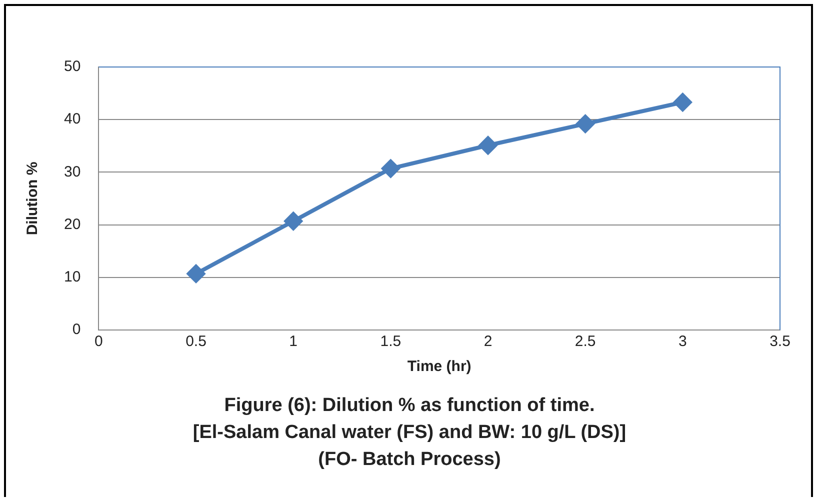 The image size is (819, 501). I want to click on x-tick-label: 0.5, so click(196, 341).